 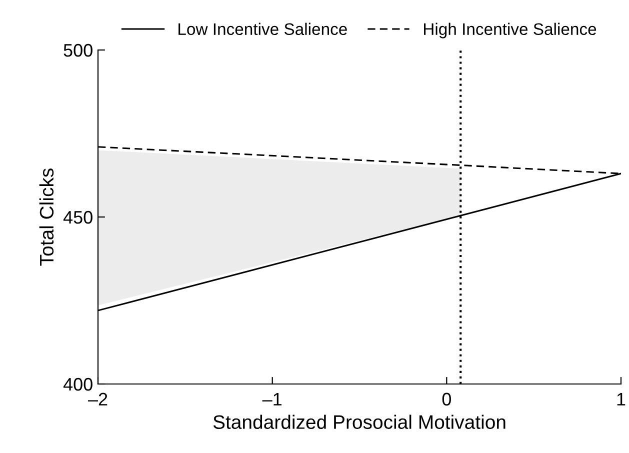 What do you see at coordinates (78, 50) in the screenshot?
I see `y-tick-label: 500` at bounding box center [78, 50].